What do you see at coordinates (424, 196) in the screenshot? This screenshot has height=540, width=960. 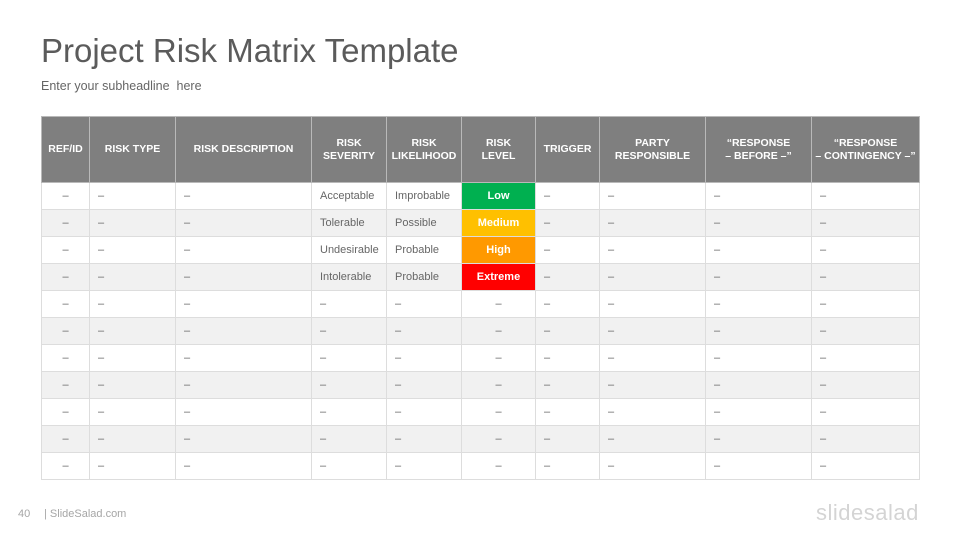 I see `table-cell-risk-likelihood: Improbable` at bounding box center [424, 196].